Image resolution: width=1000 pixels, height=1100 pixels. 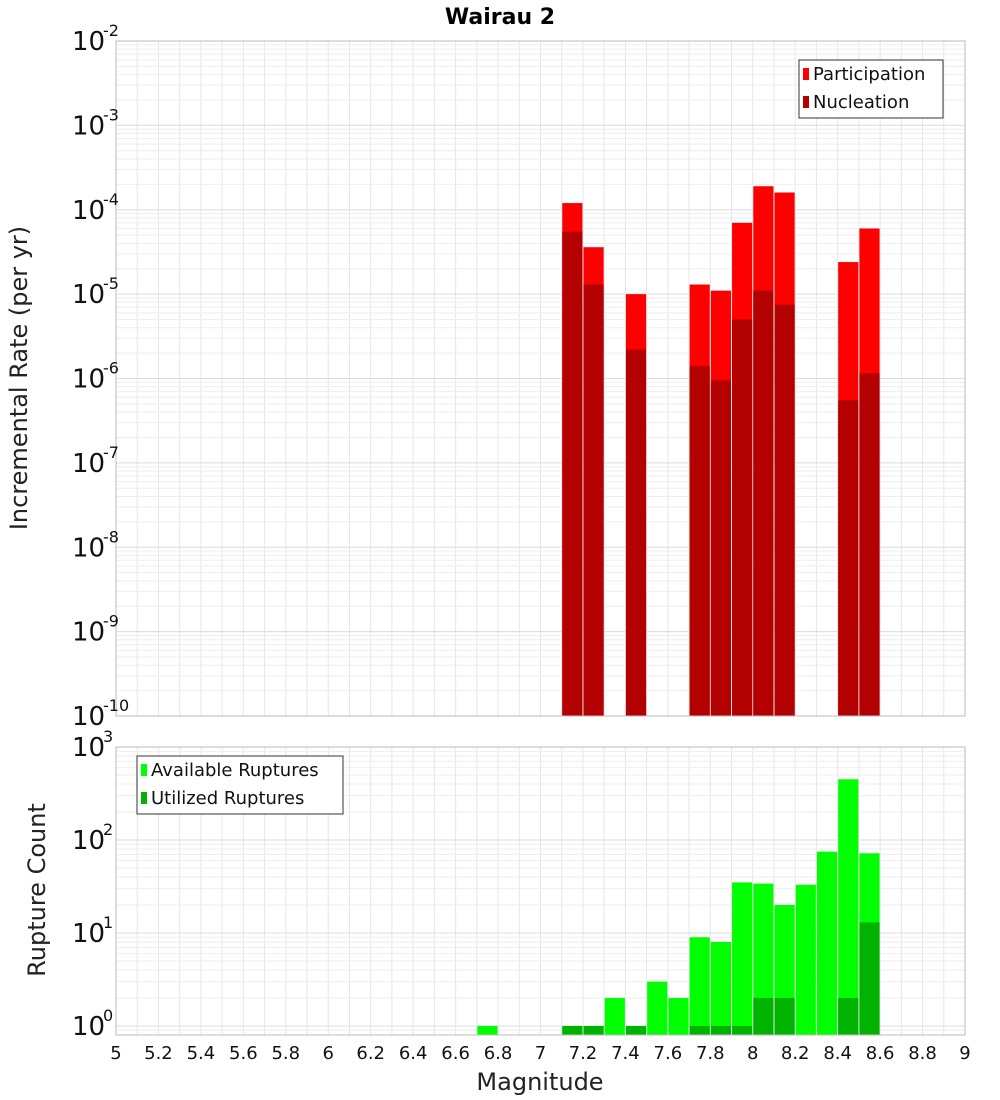 I want to click on x-tick-label: 8.4, so click(x=837, y=1053).